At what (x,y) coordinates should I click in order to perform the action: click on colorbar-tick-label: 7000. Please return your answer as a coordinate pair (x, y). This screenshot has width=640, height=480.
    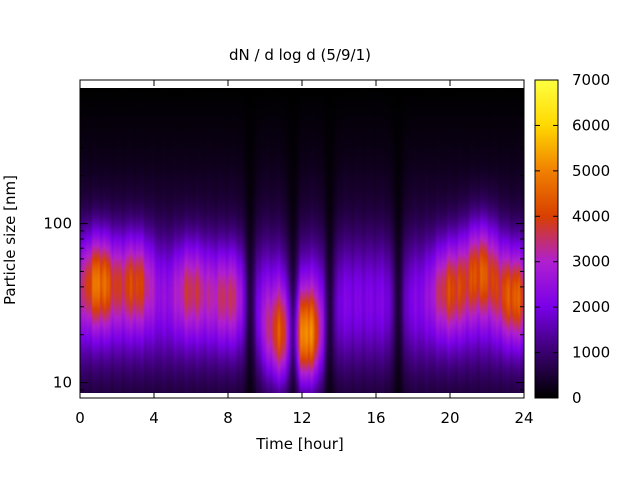
    Looking at the image, I should click on (591, 80).